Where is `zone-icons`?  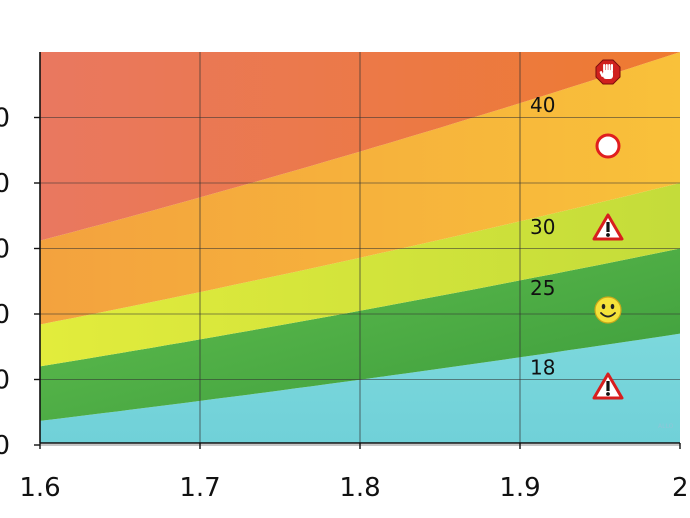 zone-icons is located at coordinates (608, 229).